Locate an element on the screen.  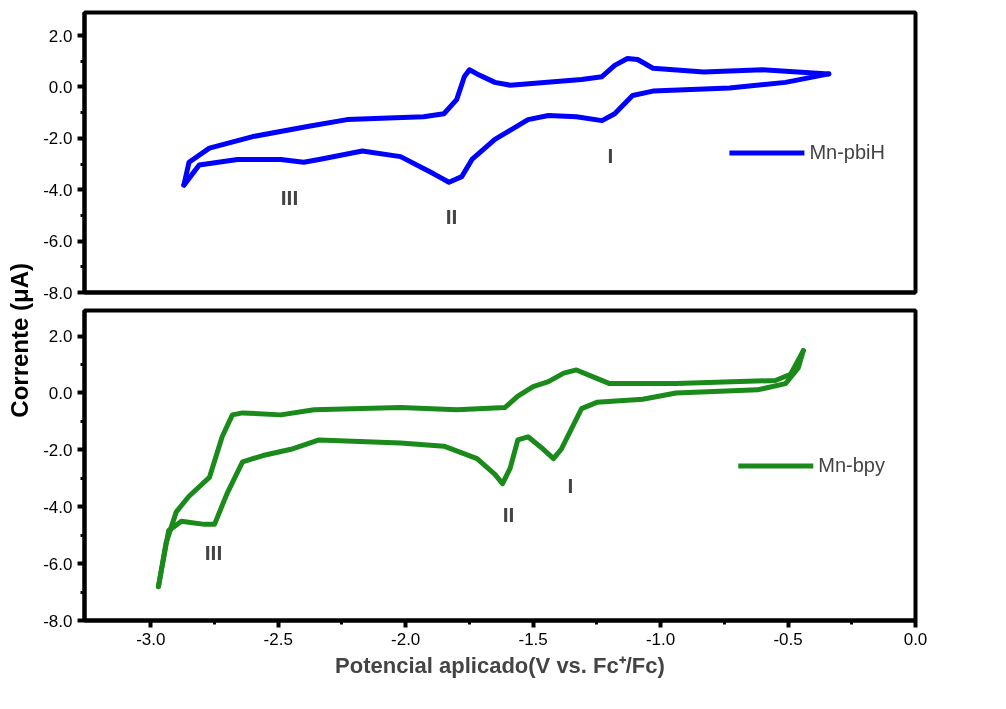
x-tick-label: -2.5 is located at coordinates (278, 639).